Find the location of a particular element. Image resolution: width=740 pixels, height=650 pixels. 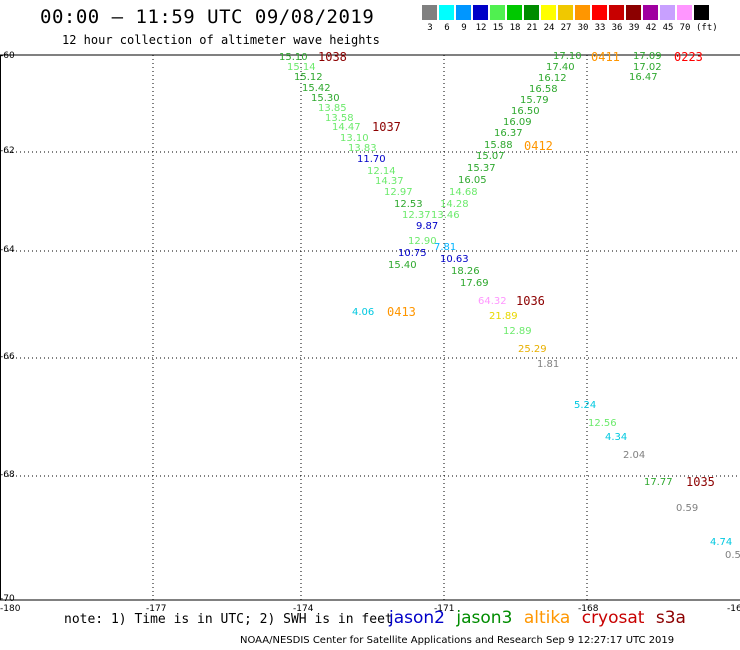

lon-tick: -180 is located at coordinates (10, 609).